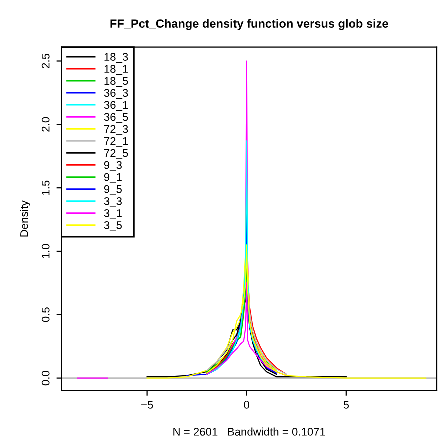 This screenshot has height=444, width=439. Describe the element at coordinates (249, 24) in the screenshot. I see `chart-title: FF_Pct_Change density function versus glob size` at that location.